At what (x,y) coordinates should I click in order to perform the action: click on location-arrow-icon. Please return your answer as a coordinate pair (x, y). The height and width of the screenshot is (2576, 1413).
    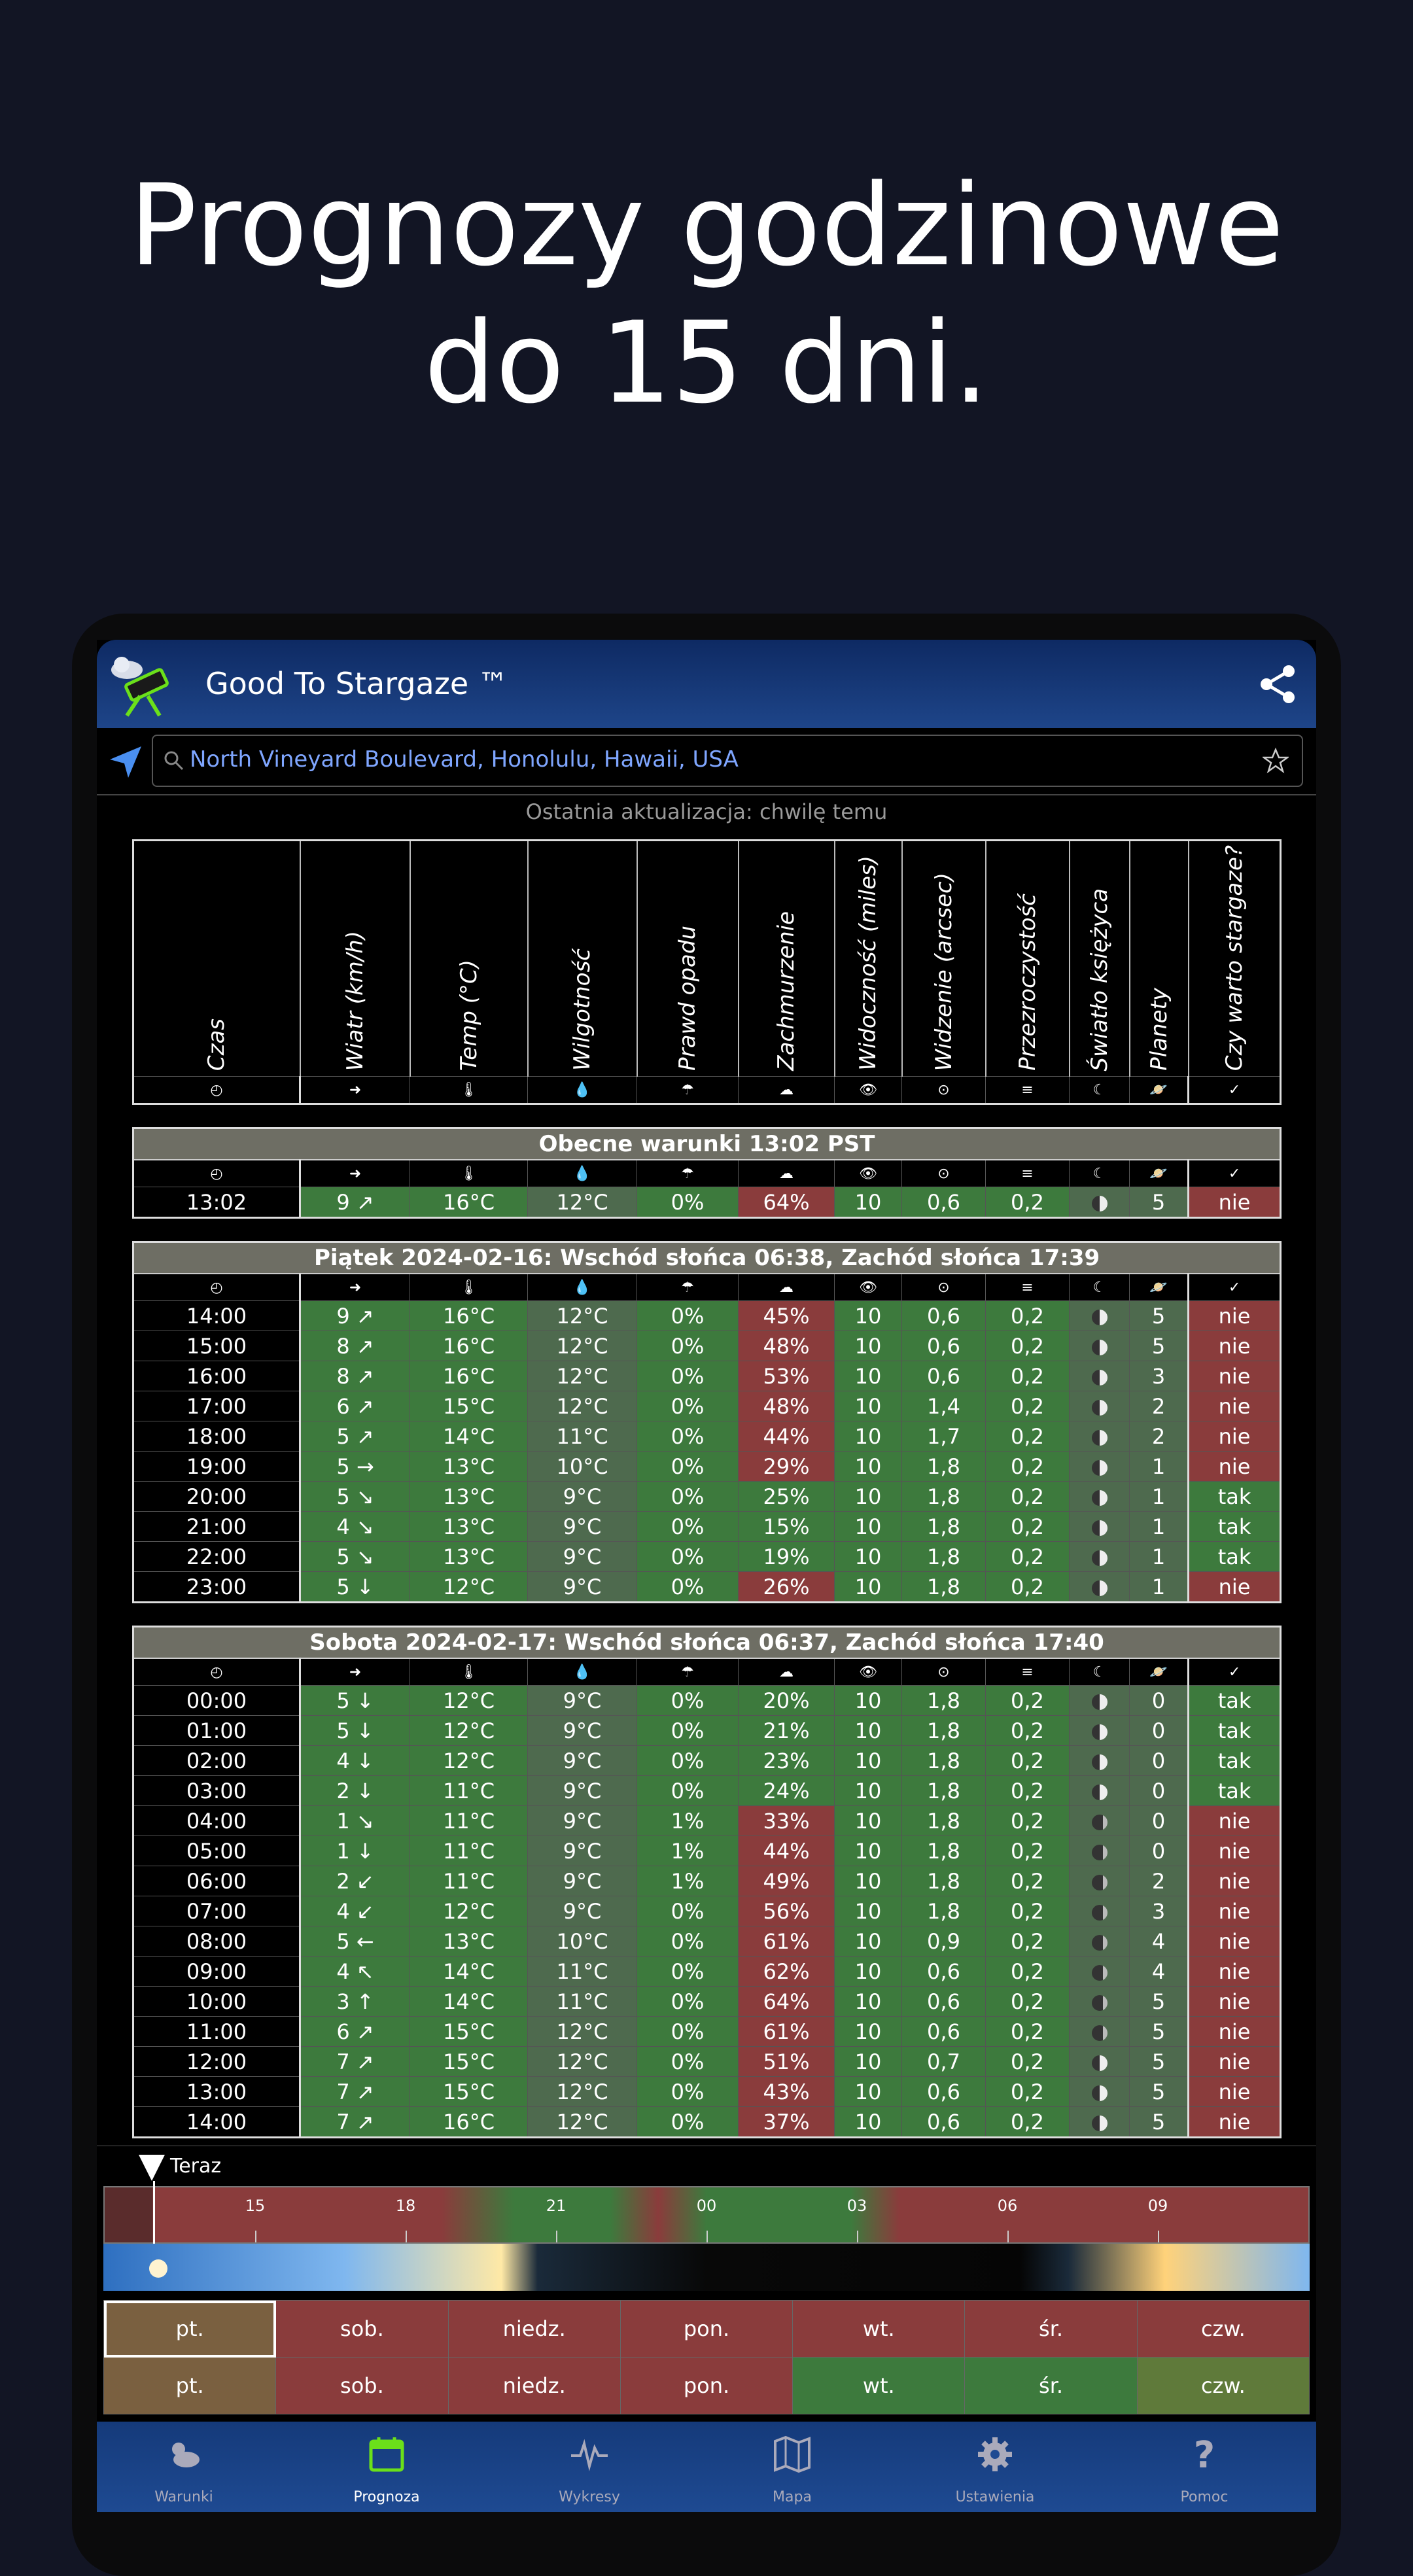
    Looking at the image, I should click on (125, 762).